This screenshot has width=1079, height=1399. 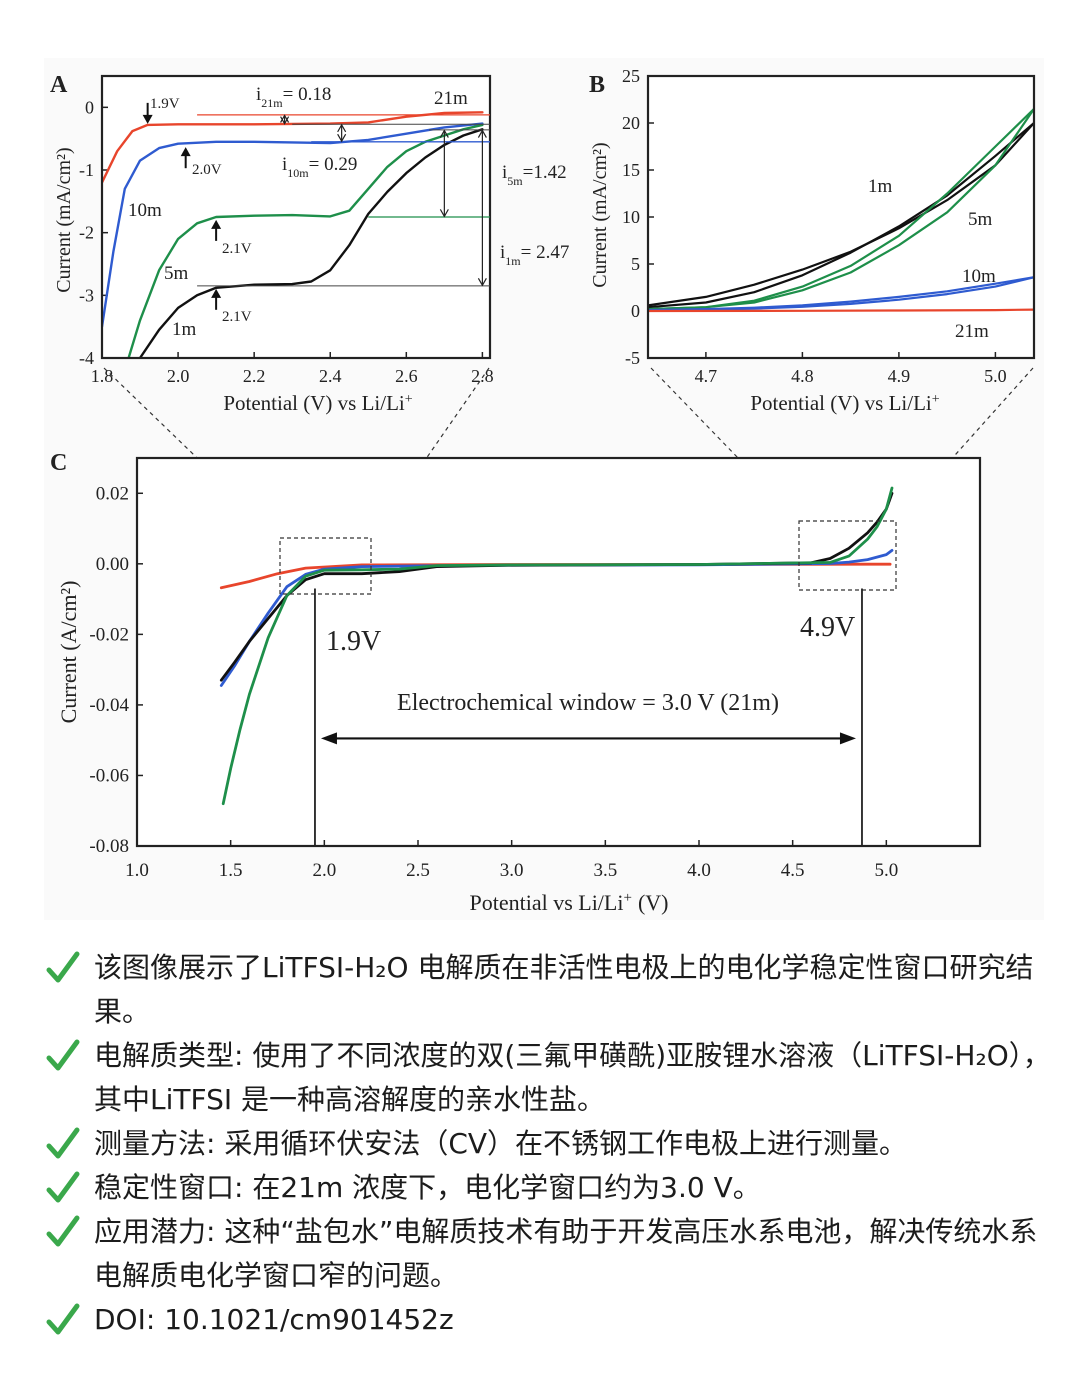 What do you see at coordinates (272, 103) in the screenshot?
I see `annotation-i21-sub: 21m` at bounding box center [272, 103].